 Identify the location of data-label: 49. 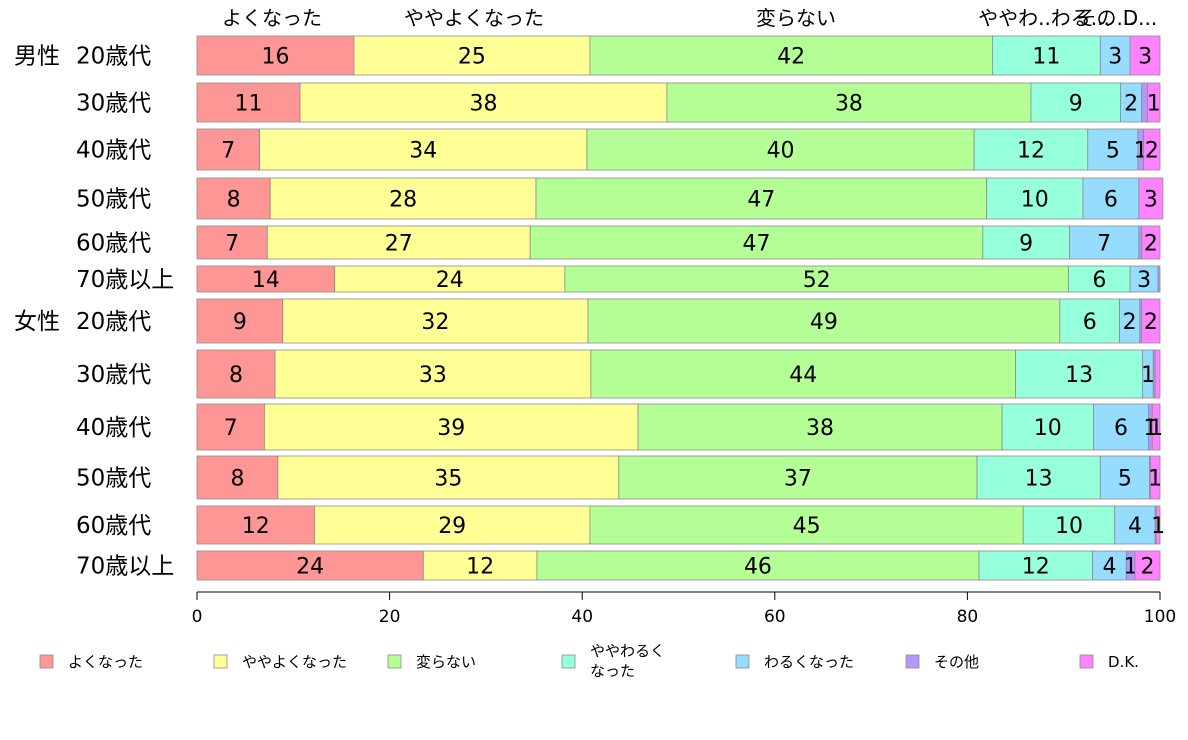
(824, 322).